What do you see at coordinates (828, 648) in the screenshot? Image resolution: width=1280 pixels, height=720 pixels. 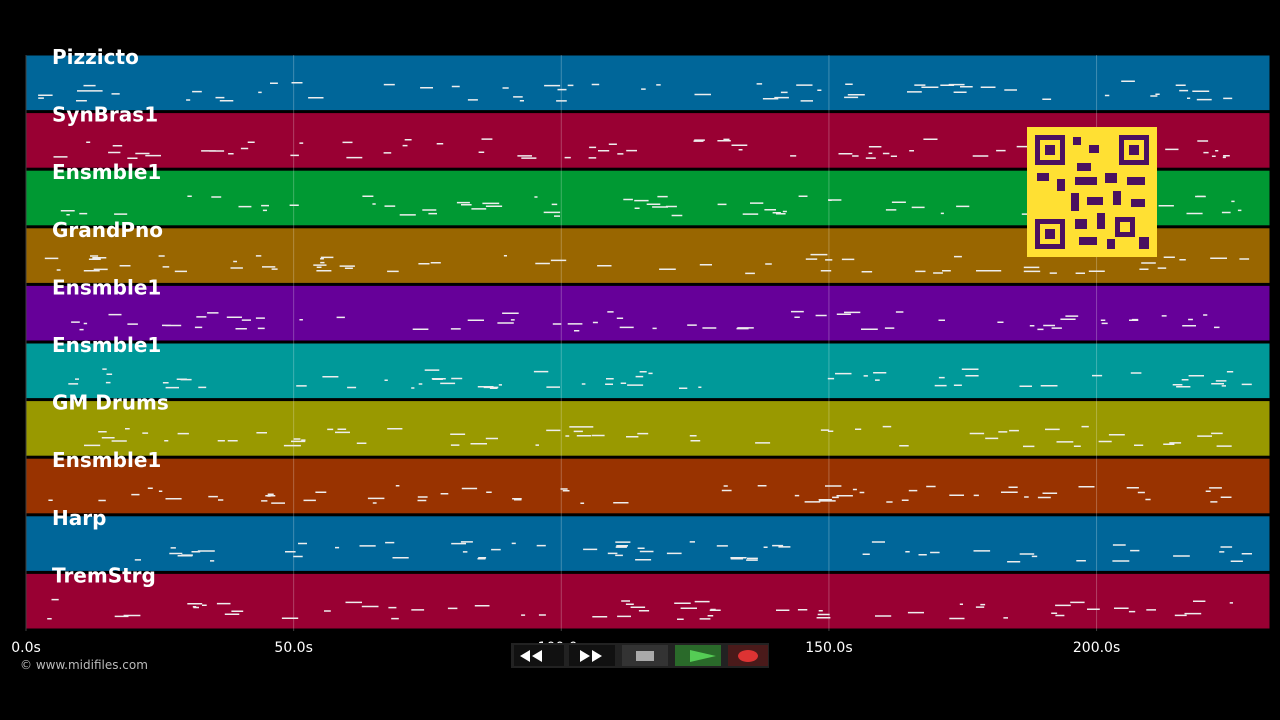 I see `tick-label: 150.0s` at bounding box center [828, 648].